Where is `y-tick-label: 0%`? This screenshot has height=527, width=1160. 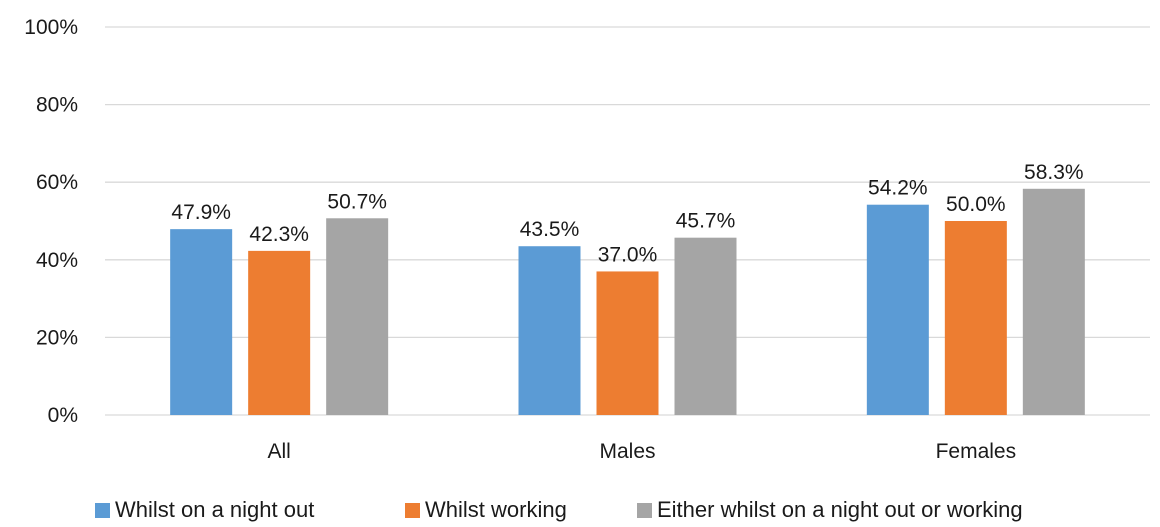 y-tick-label: 0% is located at coordinates (63, 415).